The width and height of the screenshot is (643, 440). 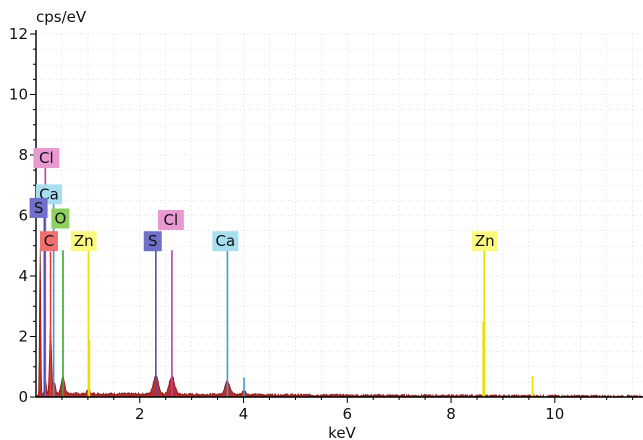 What do you see at coordinates (18, 34) in the screenshot?
I see `y-tick-label: 12` at bounding box center [18, 34].